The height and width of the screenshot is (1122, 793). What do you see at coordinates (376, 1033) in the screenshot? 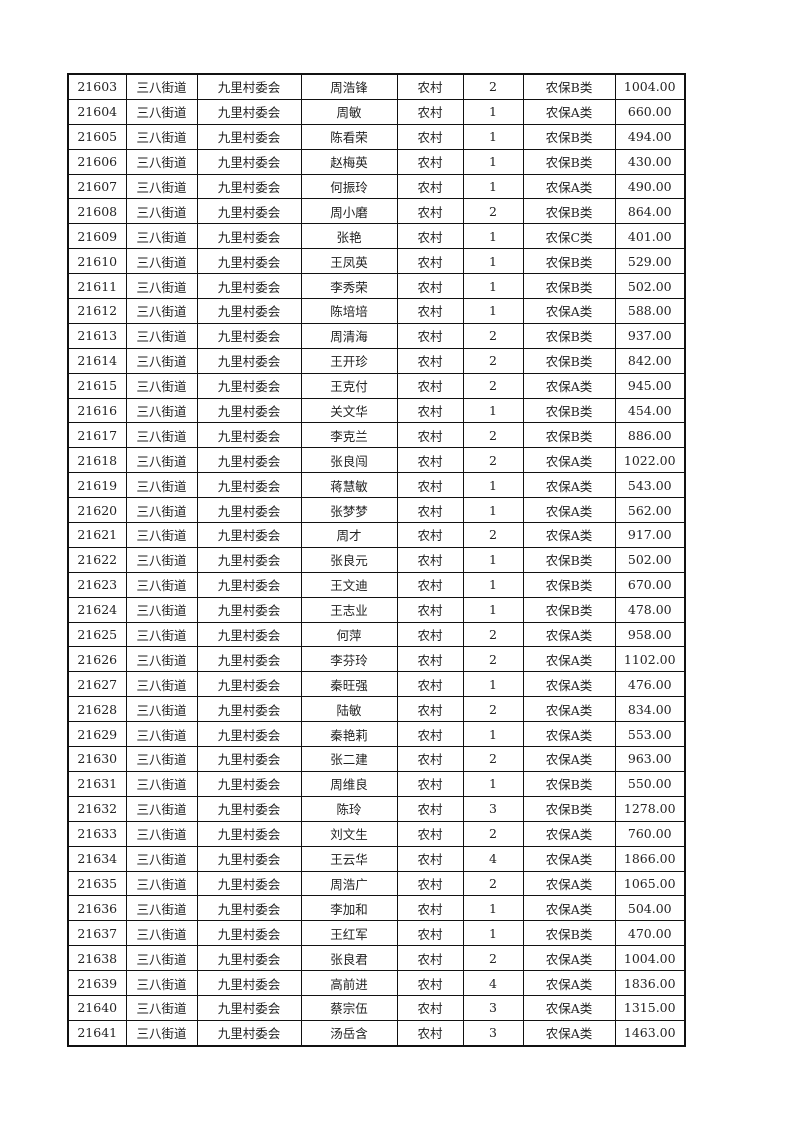
I see `table-row: 21641 三八街道 九里村委会 汤岳含 农村 3 农保A类 1463.00` at bounding box center [376, 1033].